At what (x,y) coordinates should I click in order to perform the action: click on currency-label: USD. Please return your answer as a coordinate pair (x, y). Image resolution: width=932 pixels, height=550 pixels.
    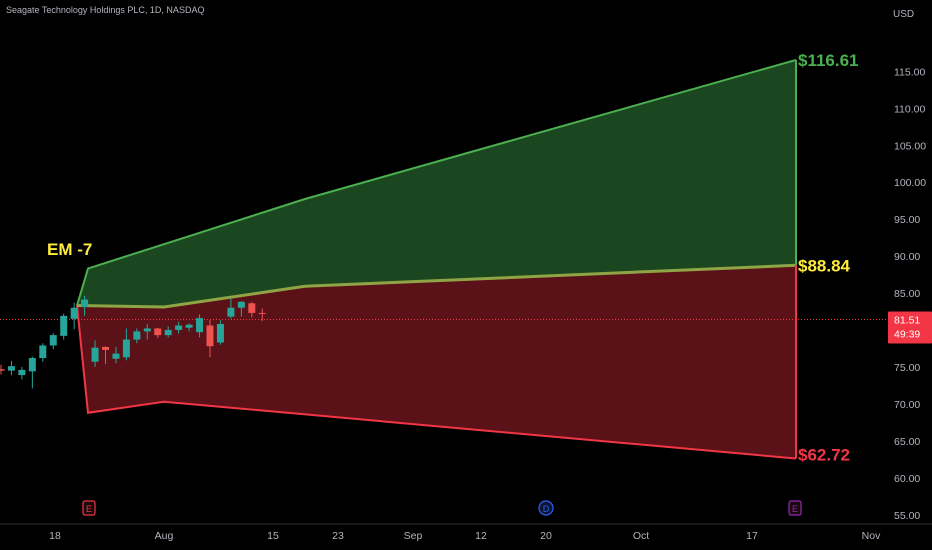
    Looking at the image, I should click on (903, 14).